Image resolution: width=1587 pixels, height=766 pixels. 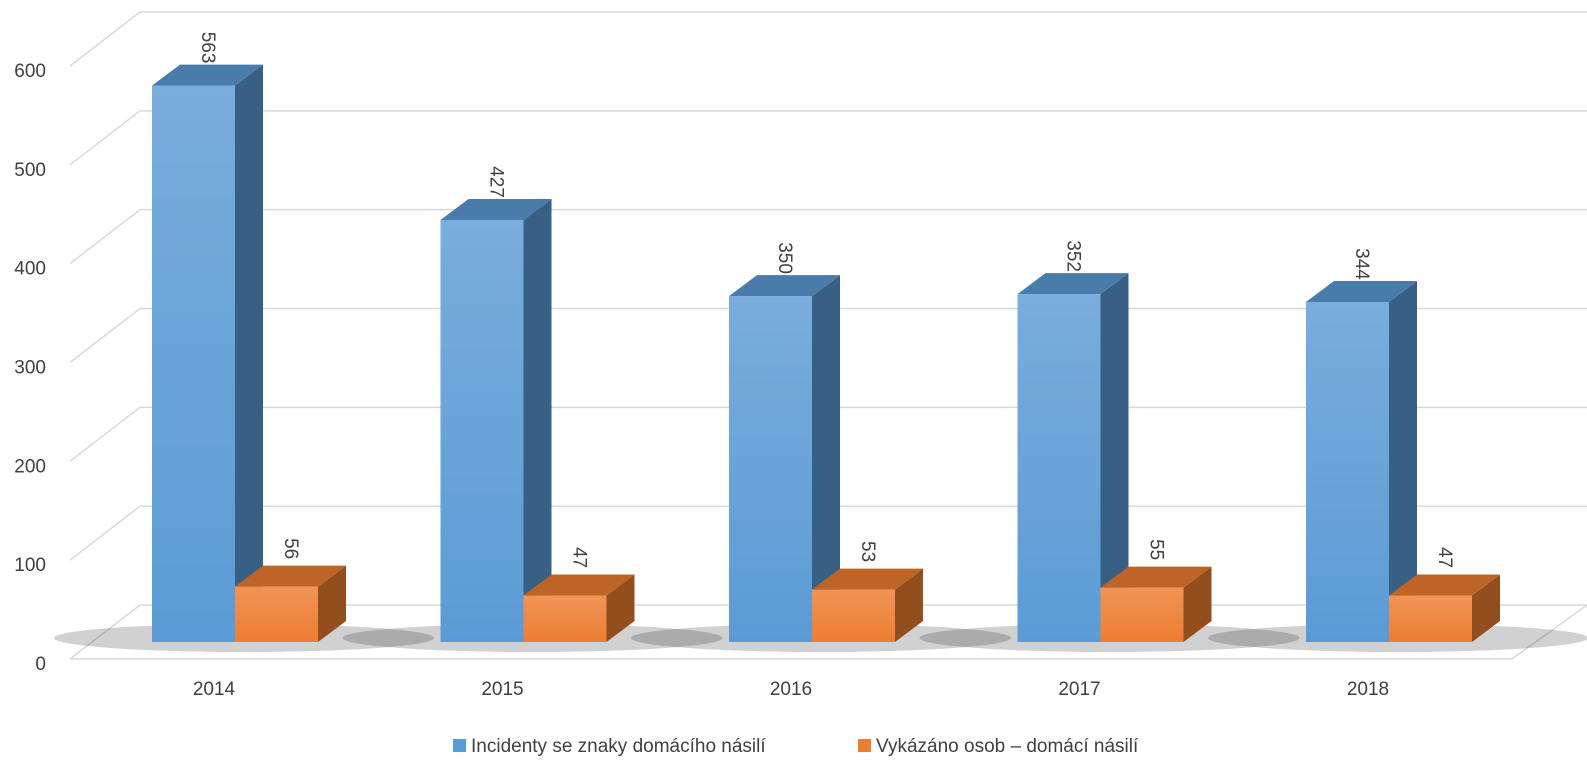 What do you see at coordinates (791, 689) in the screenshot?
I see `x-tick-label: 2016` at bounding box center [791, 689].